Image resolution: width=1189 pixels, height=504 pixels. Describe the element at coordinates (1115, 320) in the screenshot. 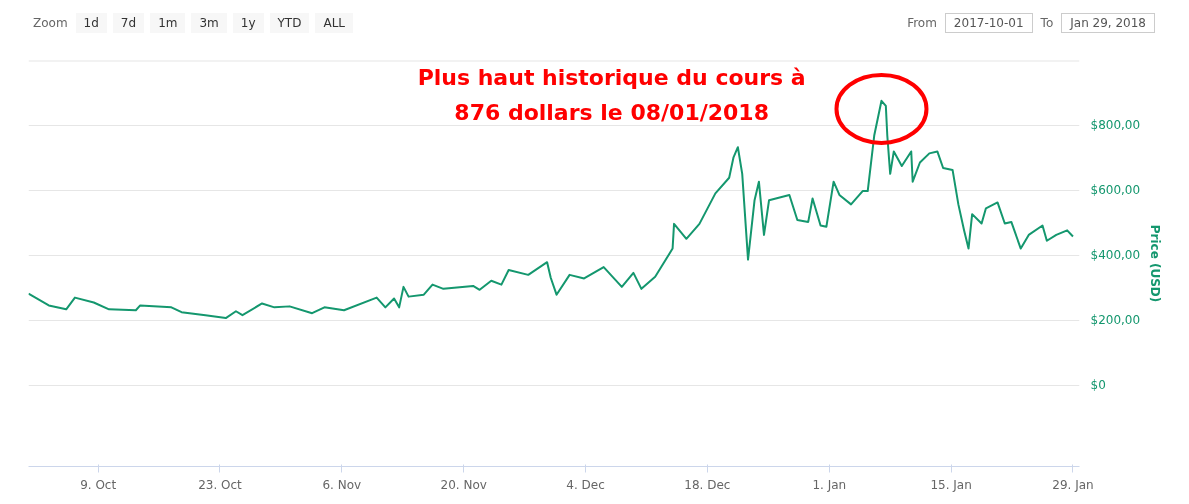

I see `y-tick-label: $200,00` at that location.